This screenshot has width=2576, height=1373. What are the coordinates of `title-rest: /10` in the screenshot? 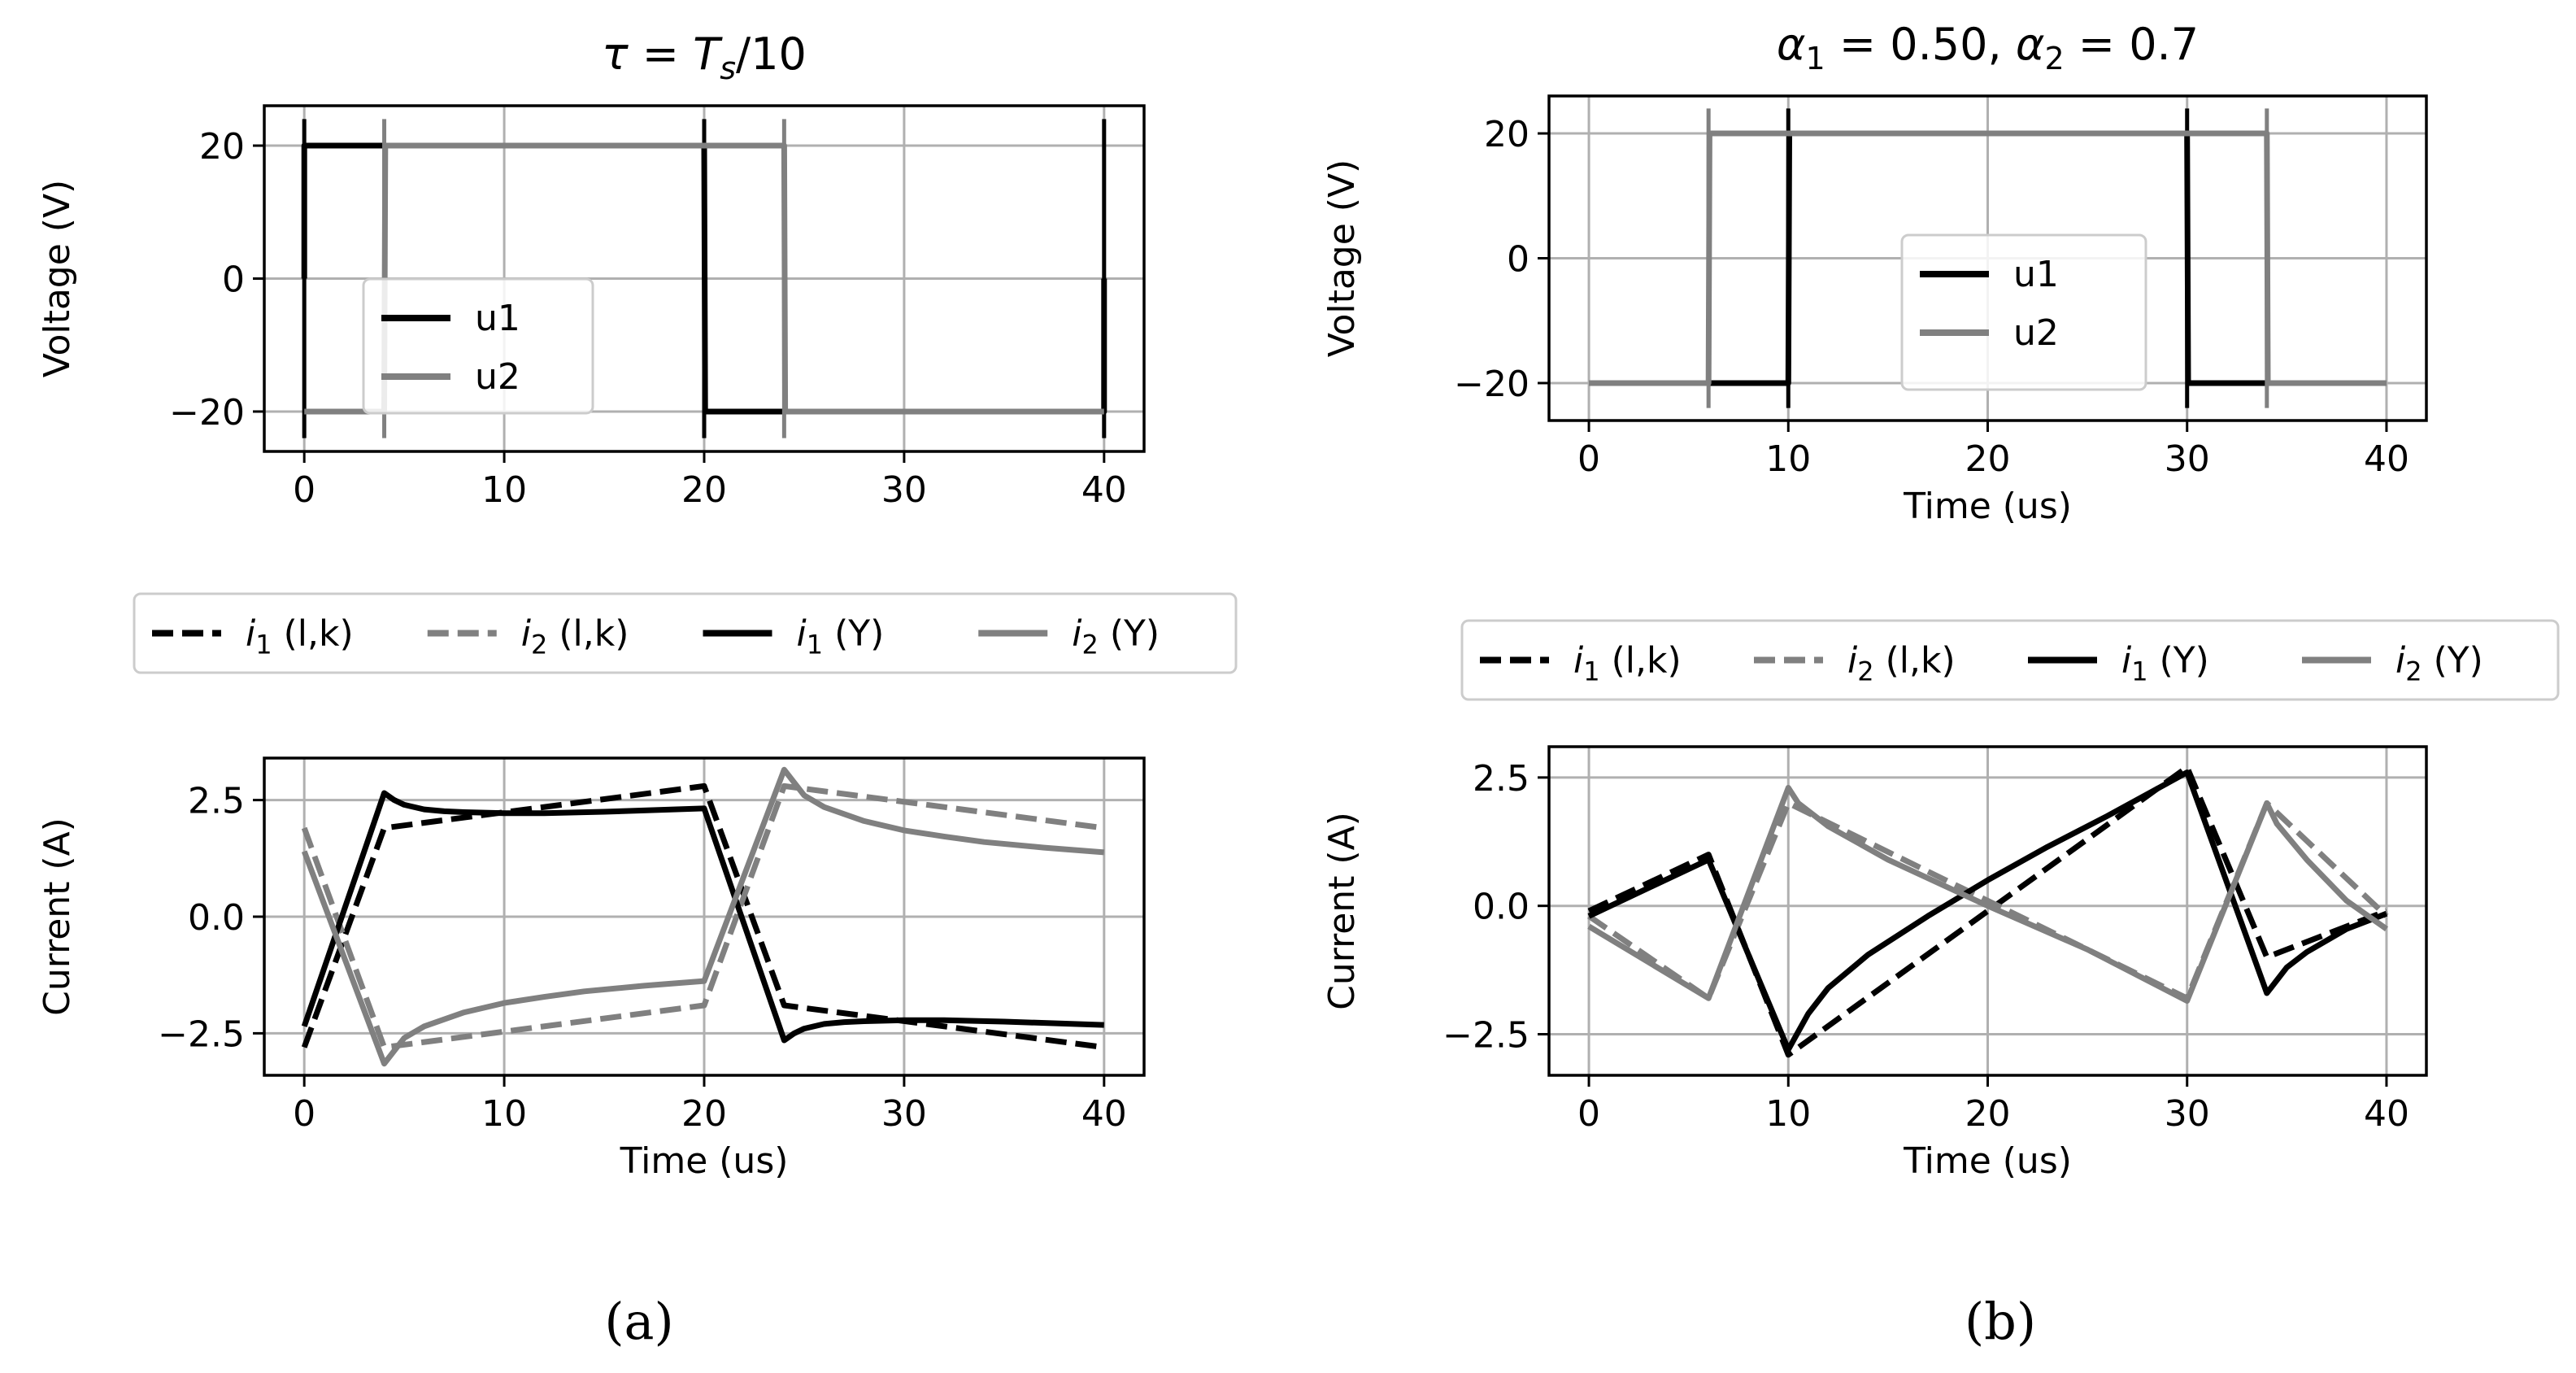 It's located at (772, 54).